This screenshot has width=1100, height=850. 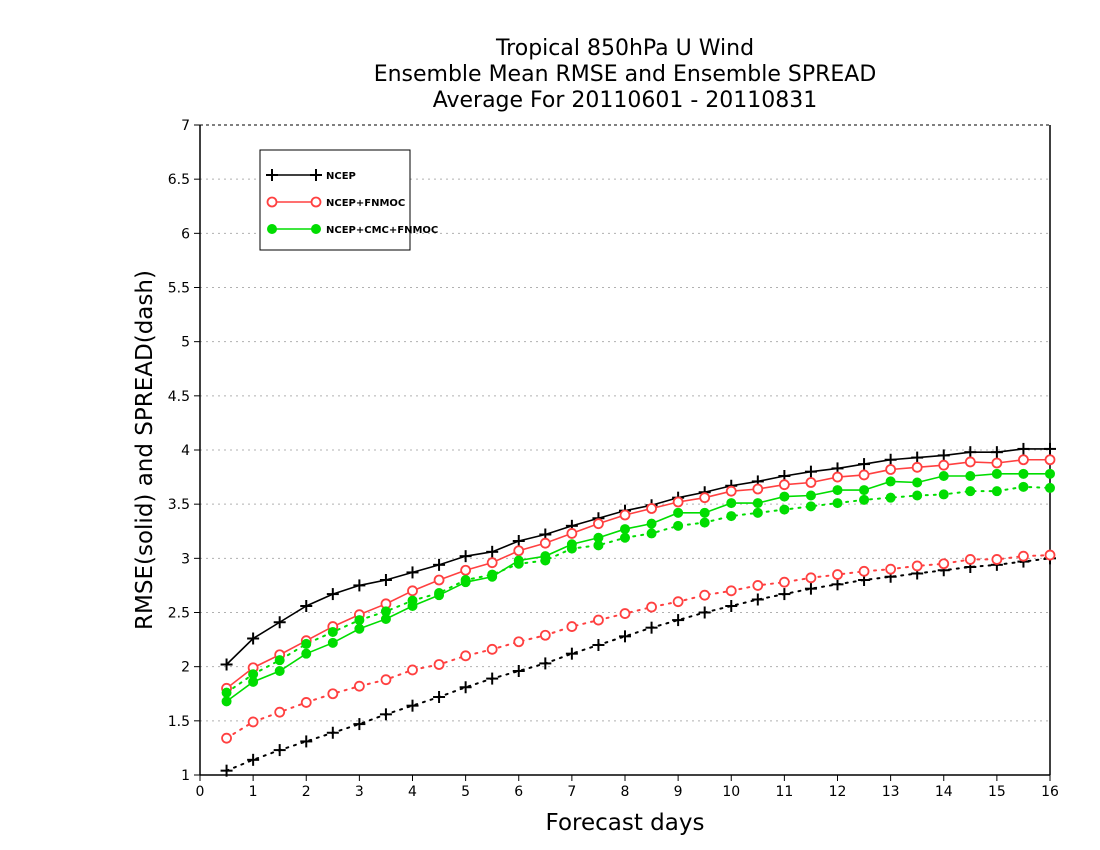 What do you see at coordinates (625, 823) in the screenshot?
I see `x-axis-label: Forecast days` at bounding box center [625, 823].